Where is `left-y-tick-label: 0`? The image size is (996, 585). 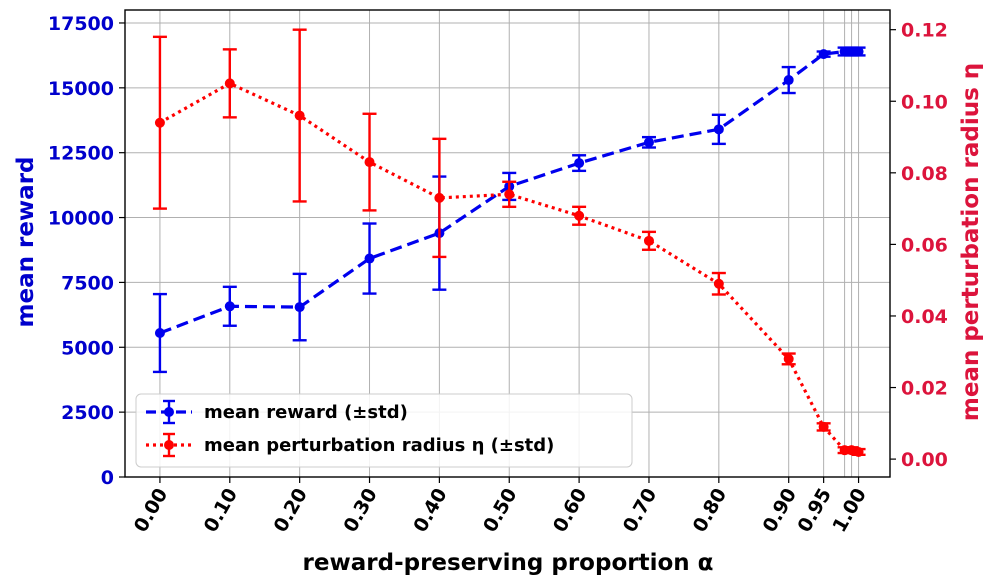
left-y-tick-label: 0 is located at coordinates (107, 478).